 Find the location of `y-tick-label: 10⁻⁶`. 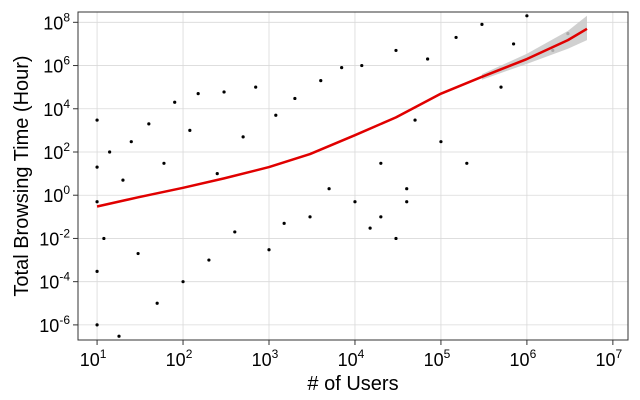

y-tick-label: 10⁻⁶ is located at coordinates (54, 324).